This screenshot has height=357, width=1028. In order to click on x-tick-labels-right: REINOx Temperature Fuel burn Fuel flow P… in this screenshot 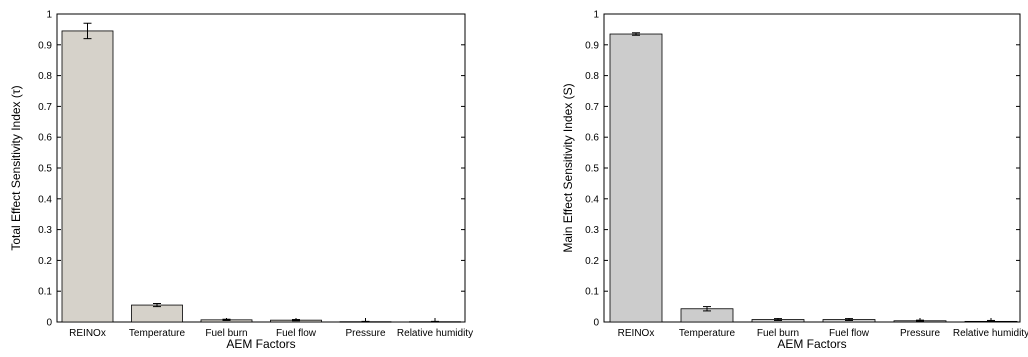, I will do `click(823, 333)`.